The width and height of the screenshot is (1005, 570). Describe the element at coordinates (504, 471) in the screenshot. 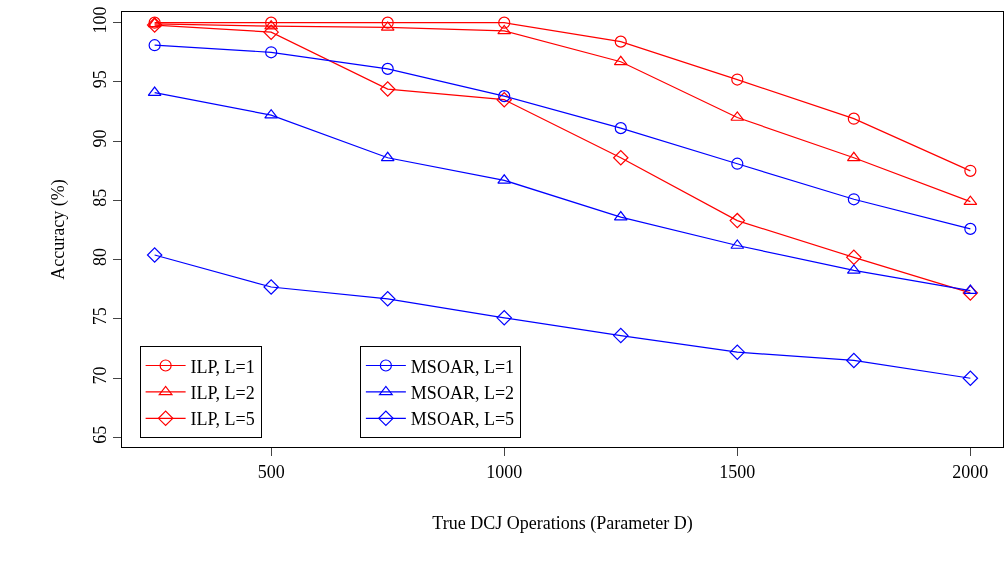

I see `x-tick-label: 1000` at that location.